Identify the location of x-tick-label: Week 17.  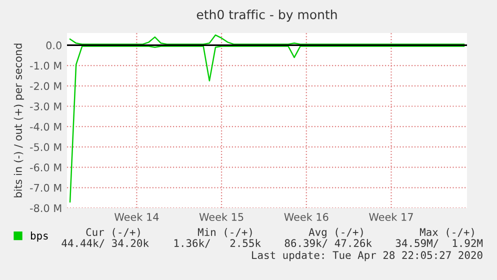
(391, 216).